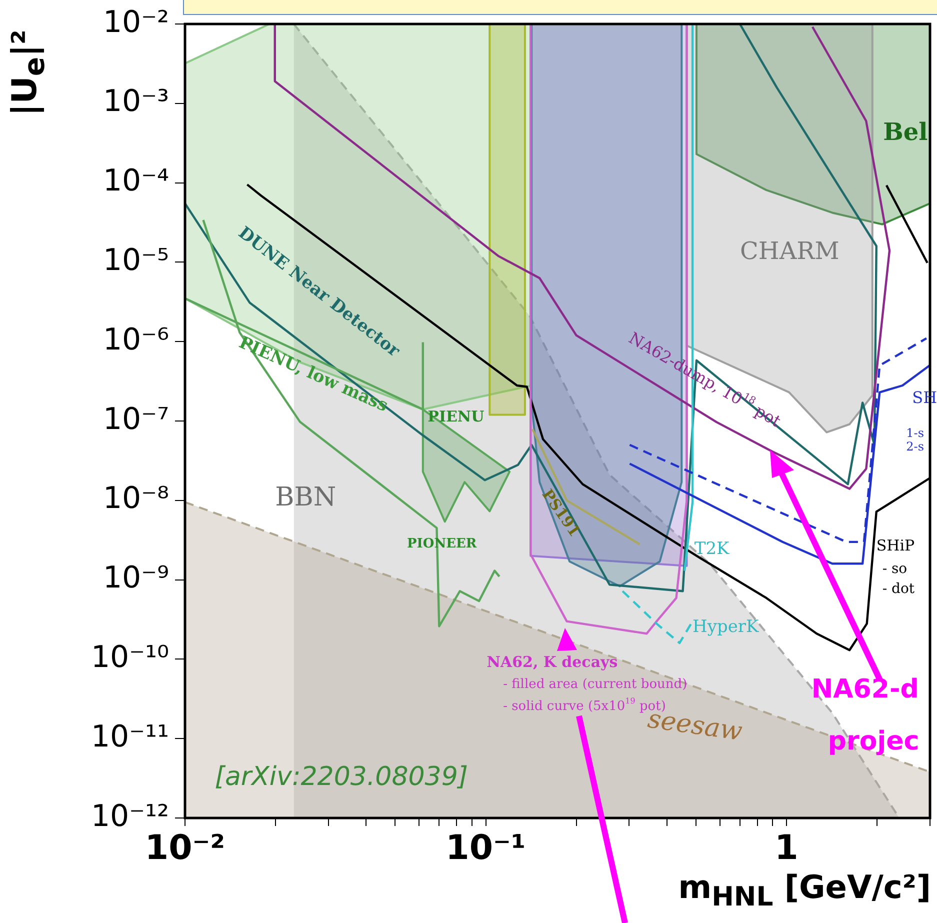  Describe the element at coordinates (129, 657) in the screenshot. I see `y-tick-label: 10⁻¹⁰` at that location.